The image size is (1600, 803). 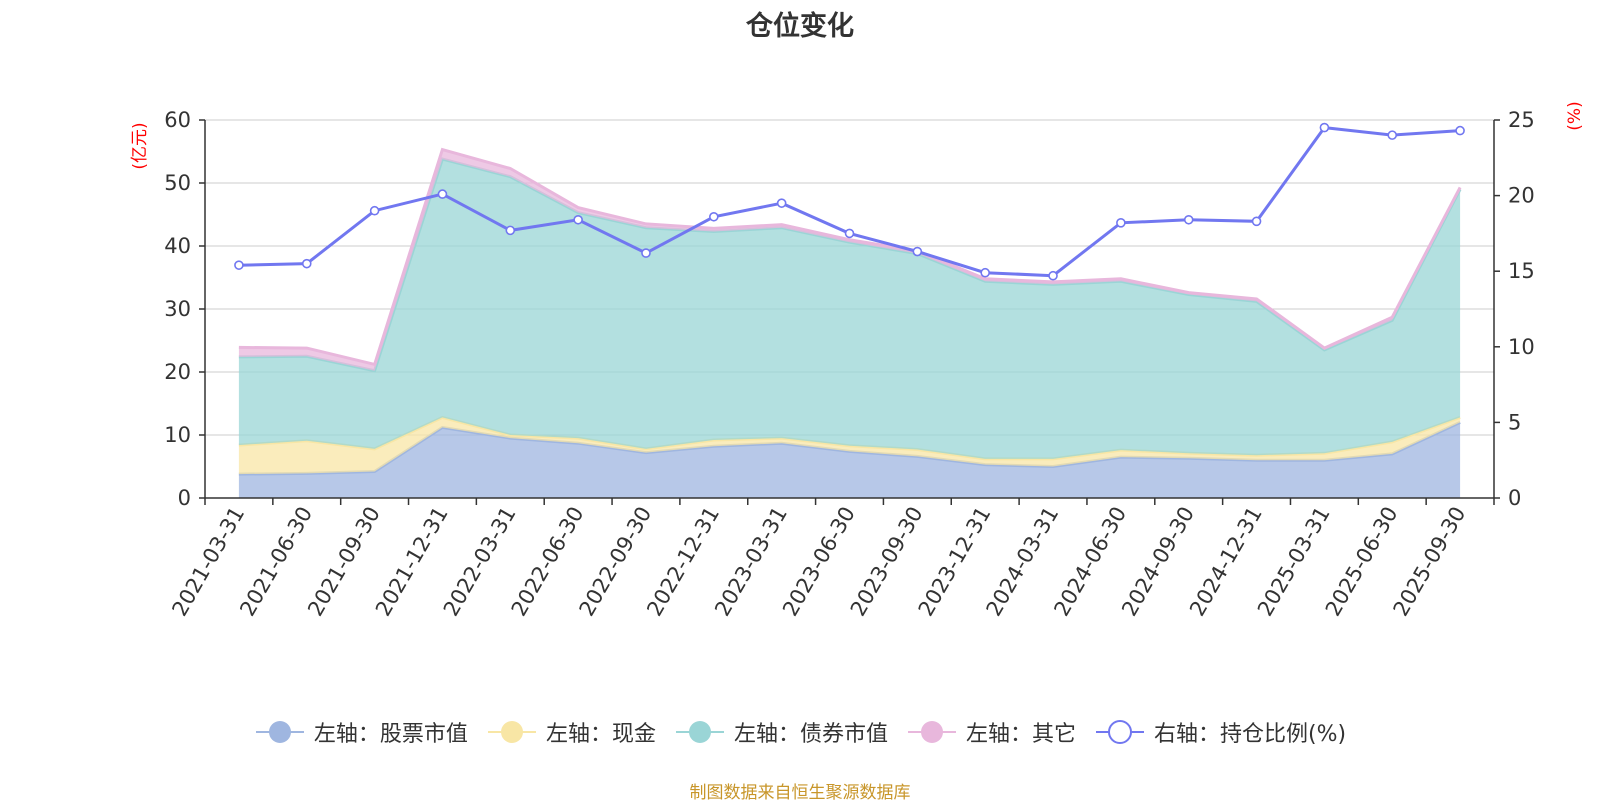 What do you see at coordinates (177, 183) in the screenshot?
I see `left-tick-label: 50` at bounding box center [177, 183].